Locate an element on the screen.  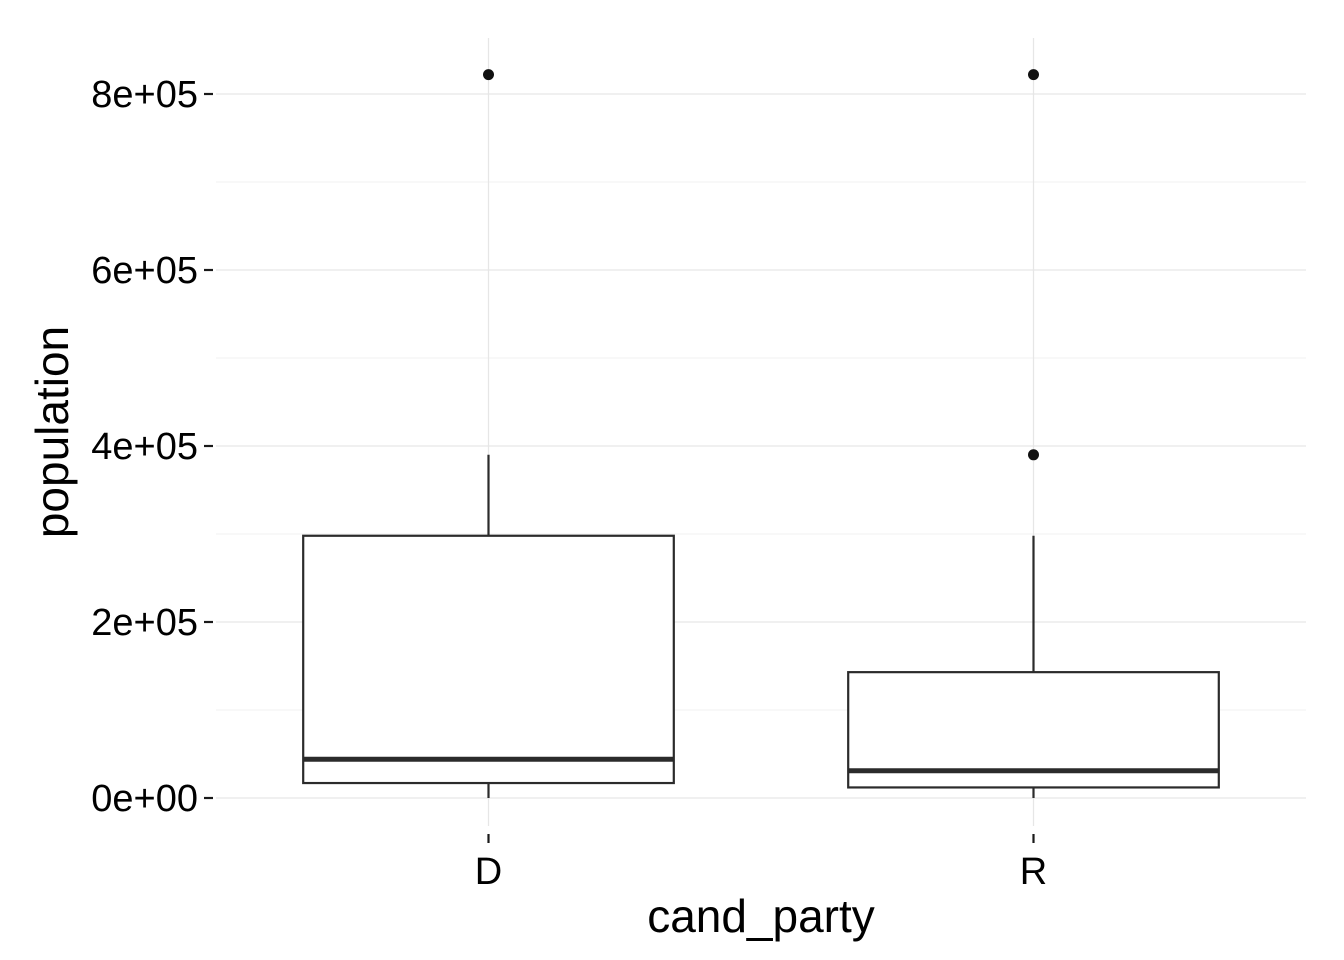
box-D is located at coordinates (488, 626).